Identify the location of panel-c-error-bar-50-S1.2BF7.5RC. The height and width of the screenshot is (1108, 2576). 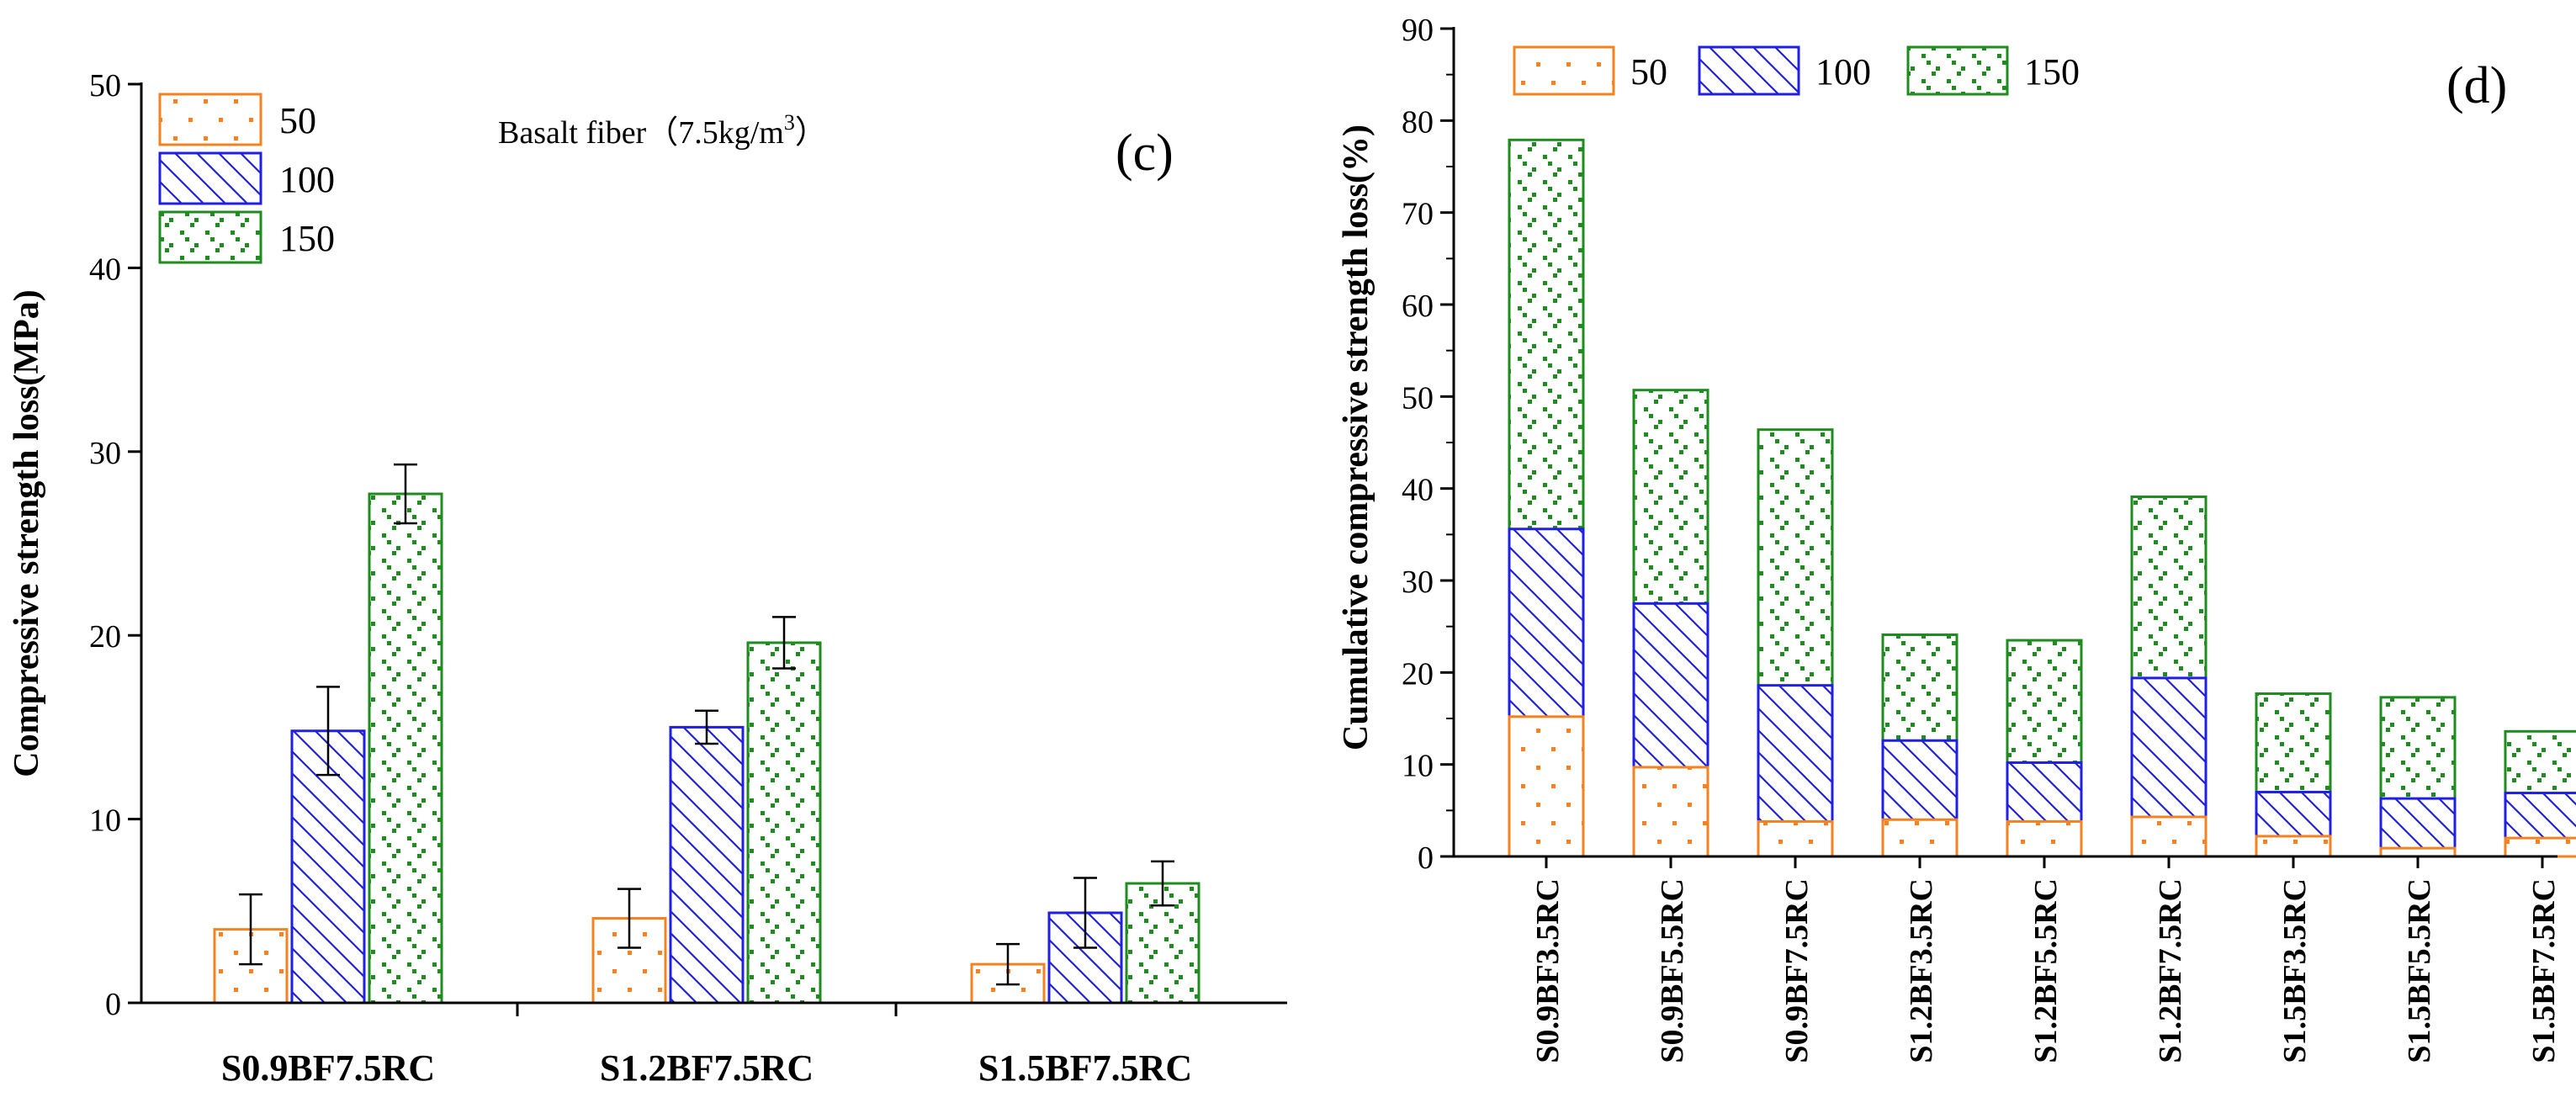
(629, 918).